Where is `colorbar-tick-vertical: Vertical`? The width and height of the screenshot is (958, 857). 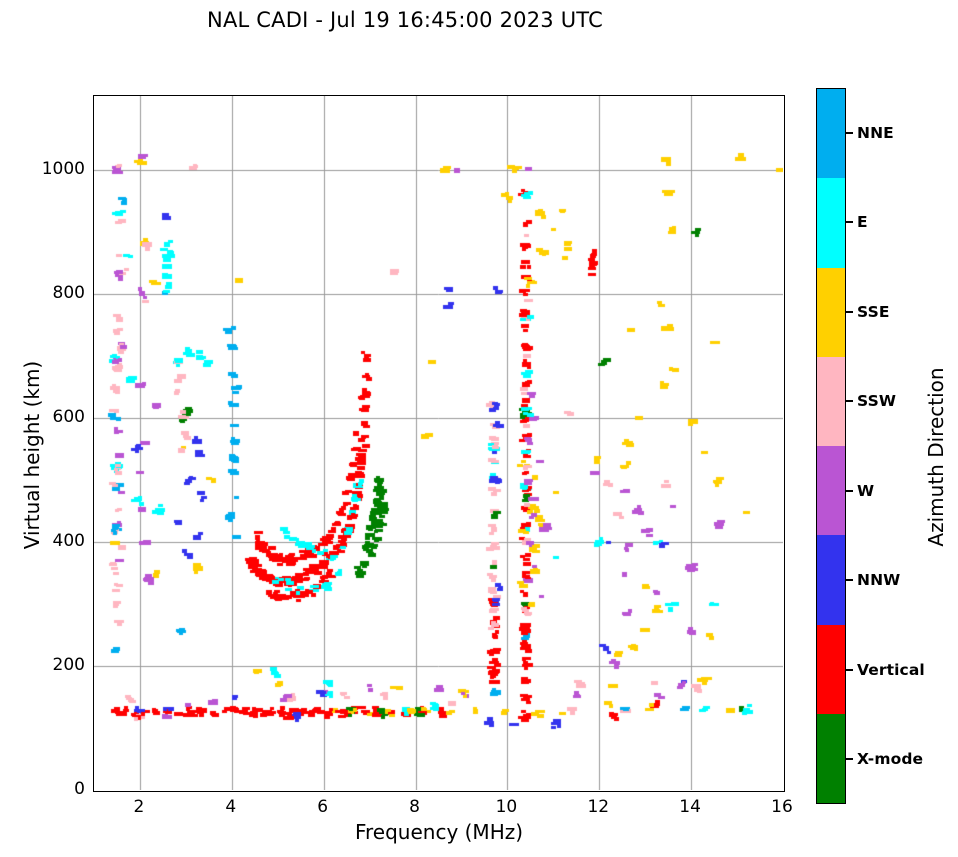
colorbar-tick-vertical: Vertical is located at coordinates (885, 670).